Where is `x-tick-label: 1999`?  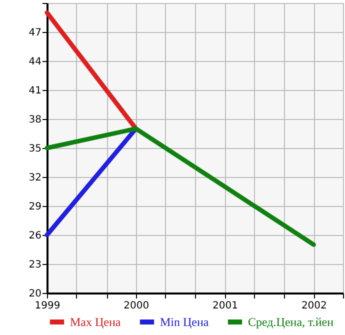 x-tick-label: 1999 is located at coordinates (47, 306).